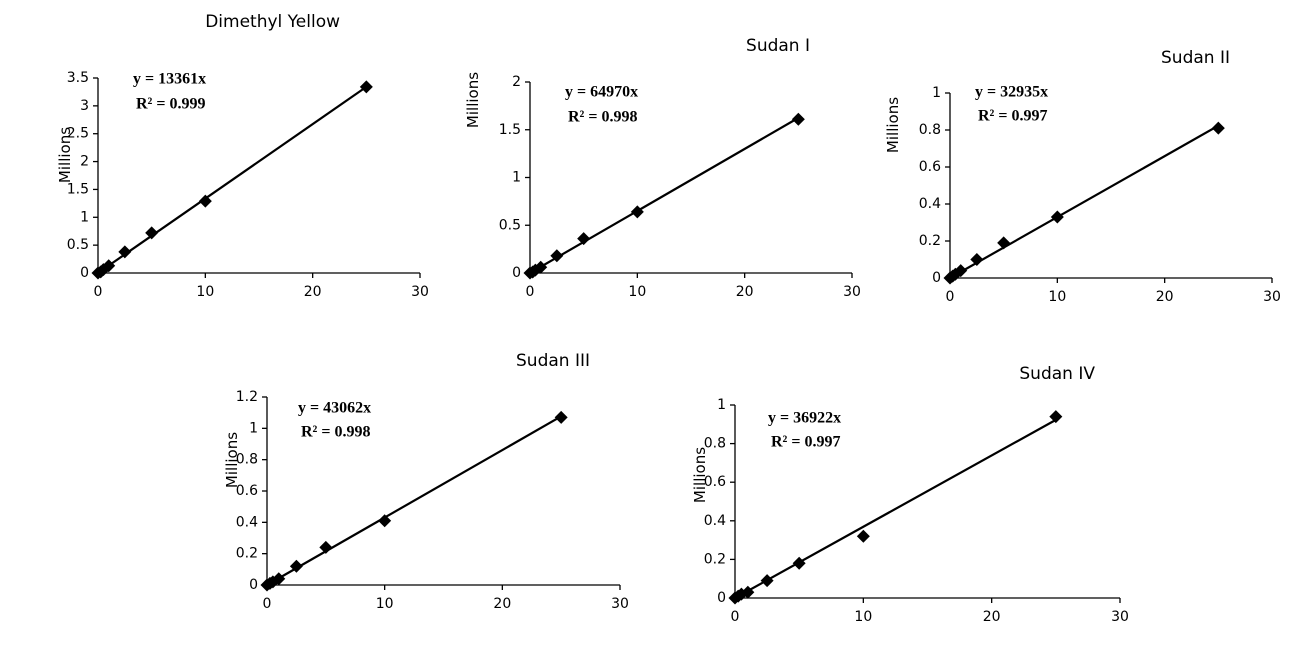 The image size is (1308, 648). What do you see at coordinates (169, 79) in the screenshot?
I see `trend-equation: y = 13361x` at bounding box center [169, 79].